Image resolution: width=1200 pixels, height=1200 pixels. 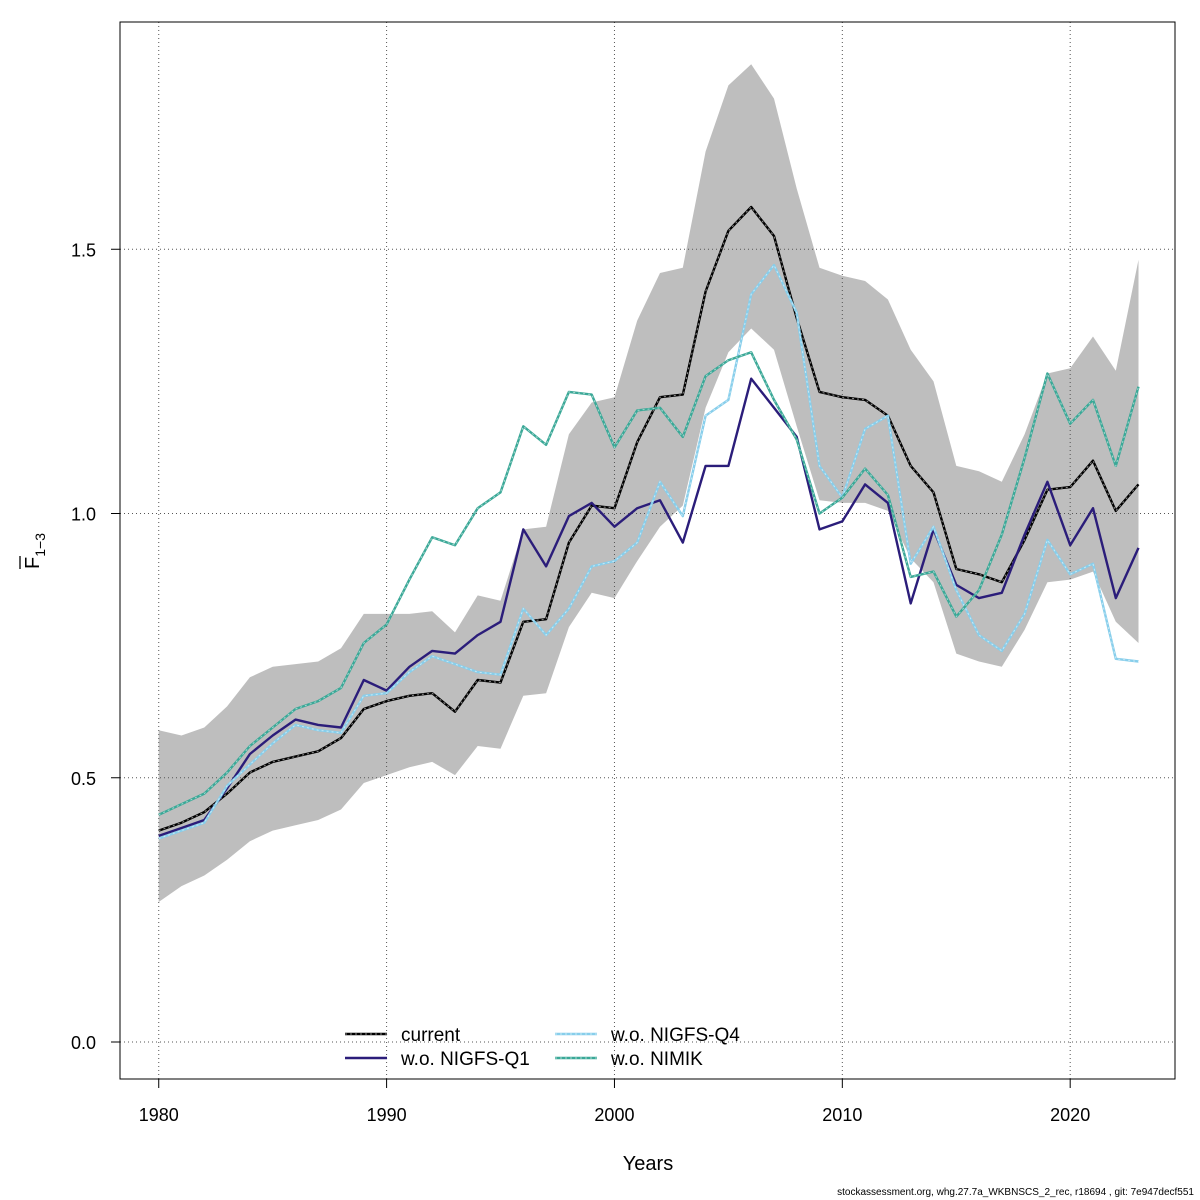 What do you see at coordinates (648, 1164) in the screenshot?
I see `x-axis-title: Years` at bounding box center [648, 1164].